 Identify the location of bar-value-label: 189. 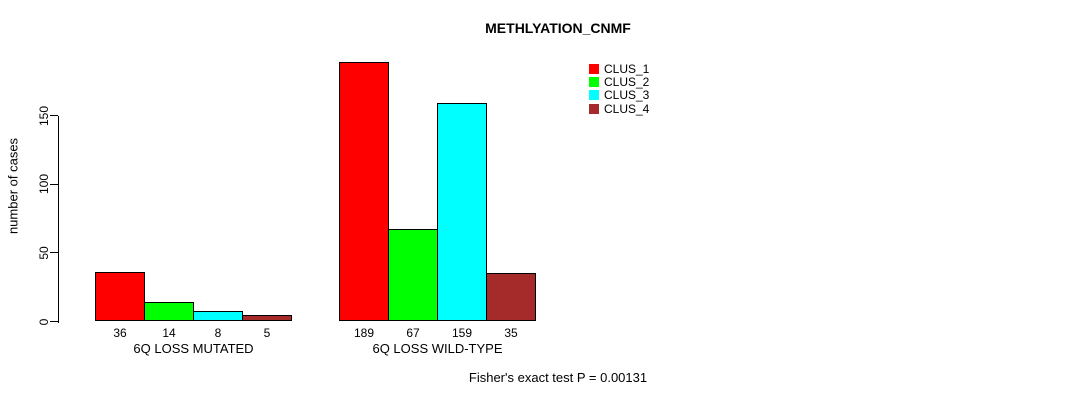
(364, 333).